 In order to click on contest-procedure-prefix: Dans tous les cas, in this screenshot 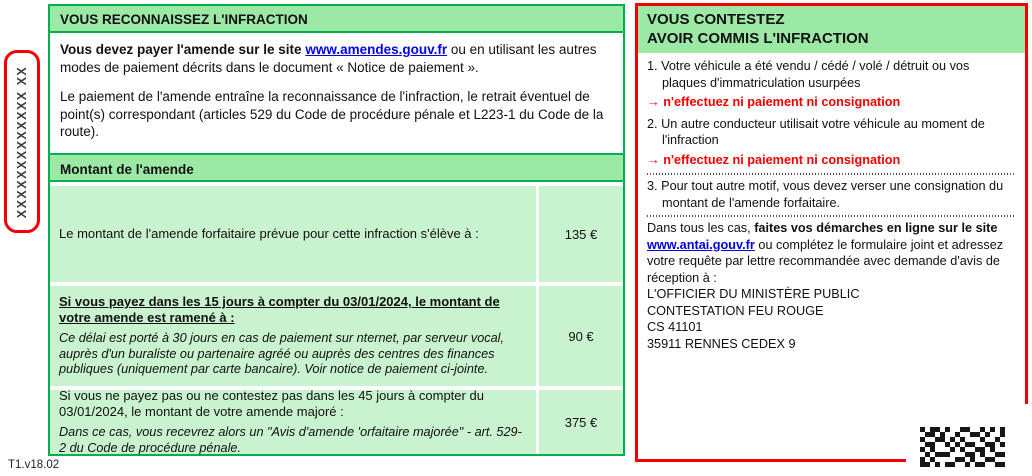, I will do `click(701, 228)`.